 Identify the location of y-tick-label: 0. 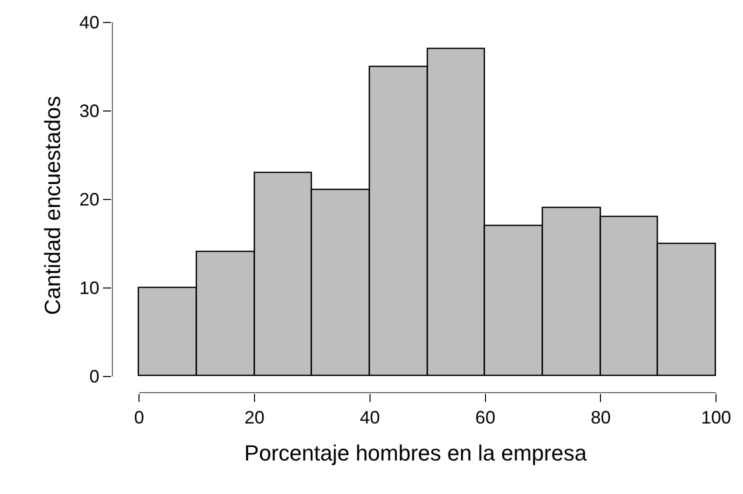
(94, 376).